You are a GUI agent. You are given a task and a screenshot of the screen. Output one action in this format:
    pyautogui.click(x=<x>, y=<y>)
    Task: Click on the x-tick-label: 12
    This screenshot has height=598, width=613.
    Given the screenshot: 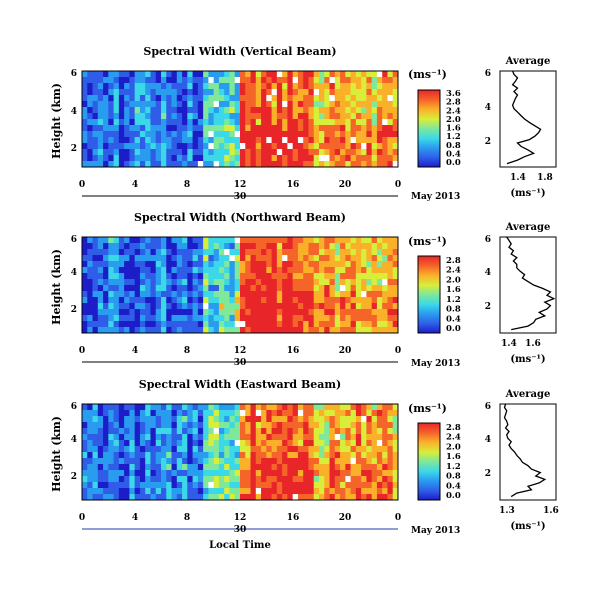 What is the action you would take?
    pyautogui.click(x=240, y=351)
    